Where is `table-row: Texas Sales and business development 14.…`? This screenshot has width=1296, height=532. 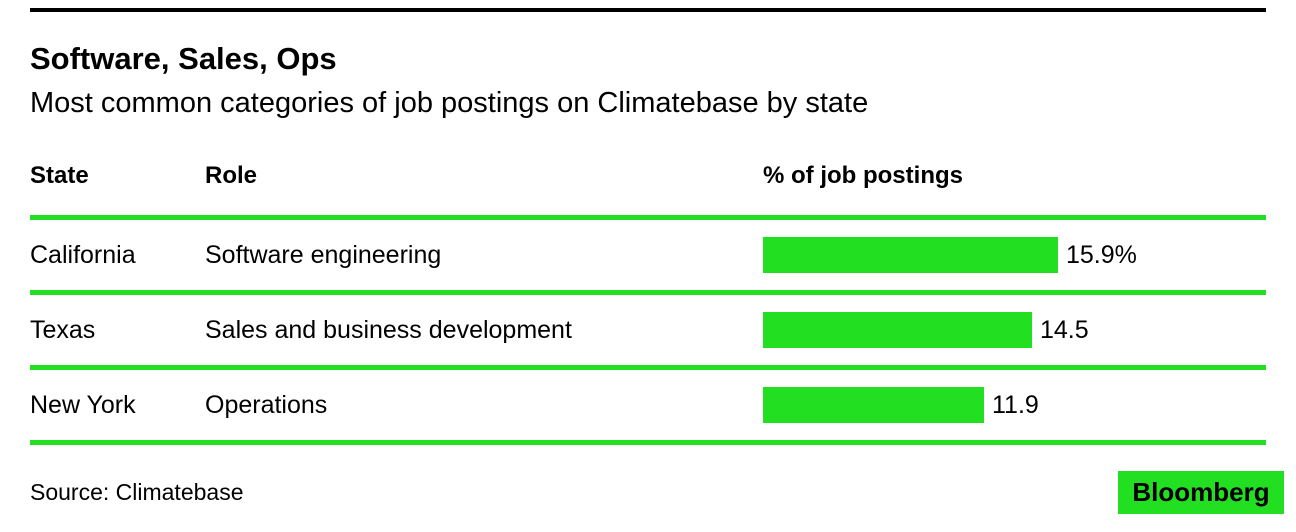
table-row: Texas Sales and business development 14.… is located at coordinates (648, 330).